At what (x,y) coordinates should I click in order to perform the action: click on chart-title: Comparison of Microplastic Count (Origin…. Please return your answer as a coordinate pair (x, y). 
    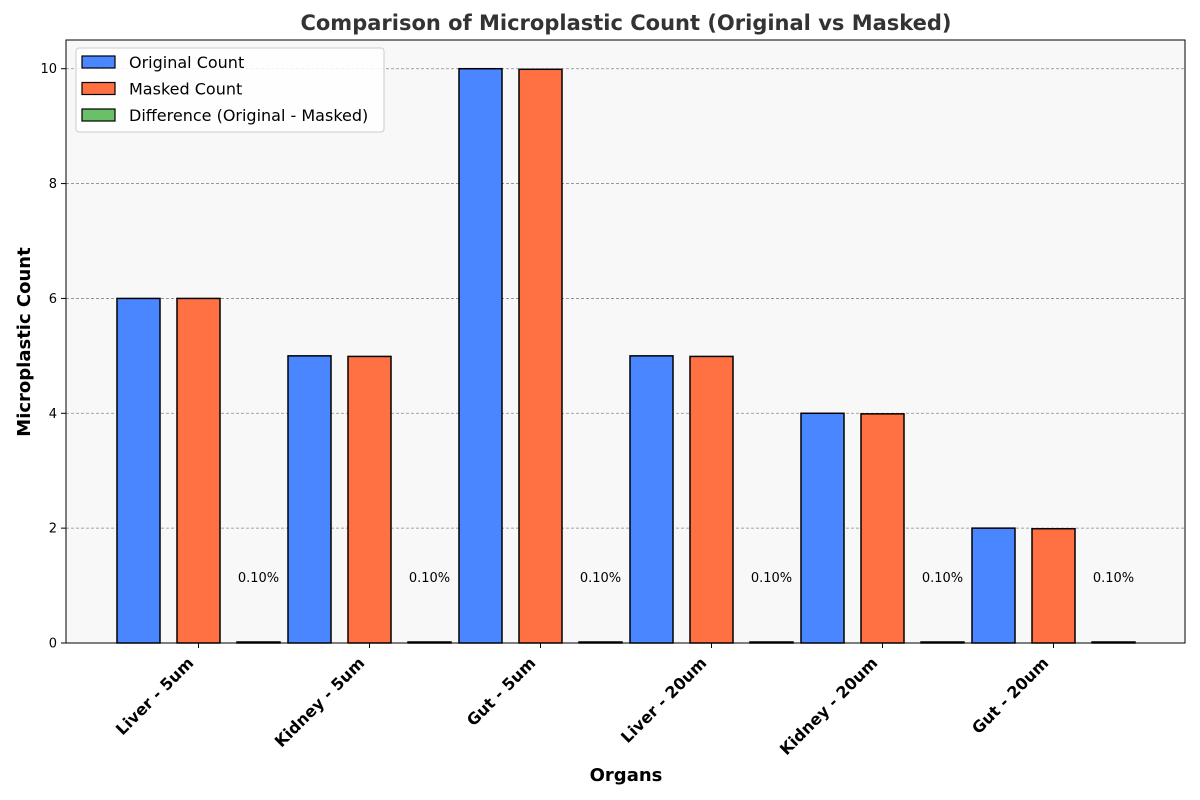
    Looking at the image, I should click on (625, 23).